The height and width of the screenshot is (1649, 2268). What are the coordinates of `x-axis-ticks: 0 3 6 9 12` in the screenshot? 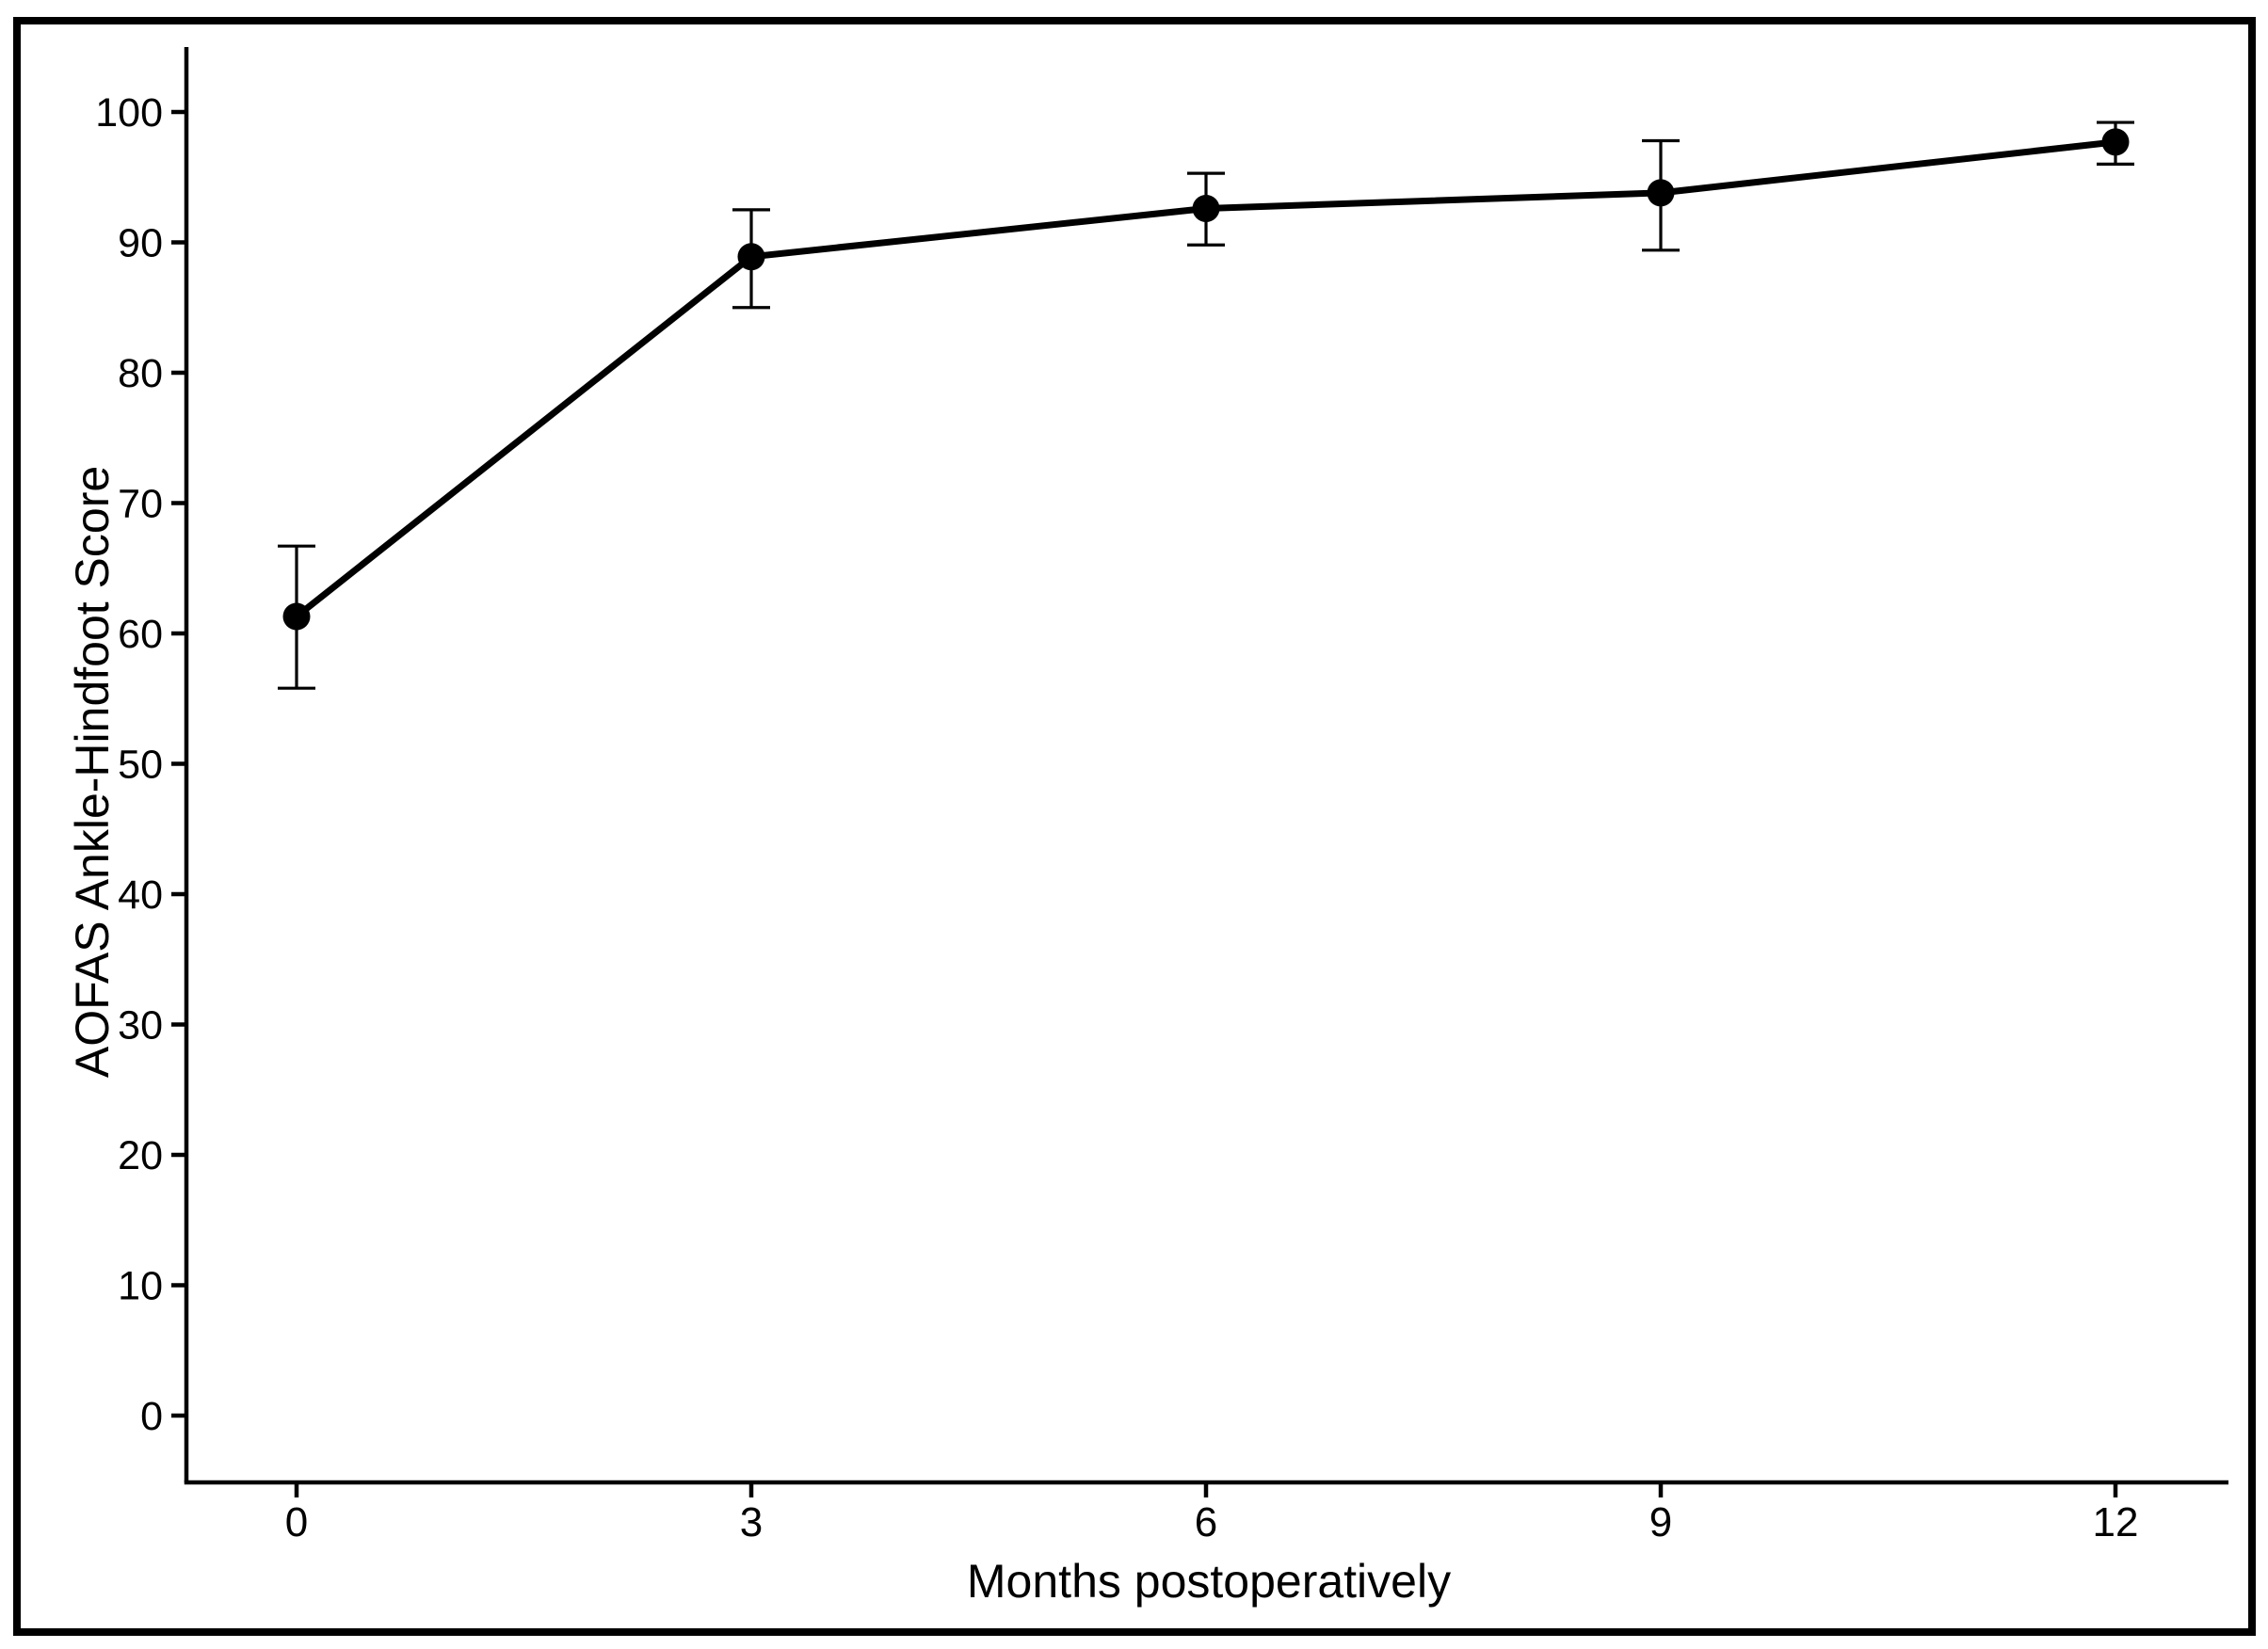 It's located at (1212, 1513).